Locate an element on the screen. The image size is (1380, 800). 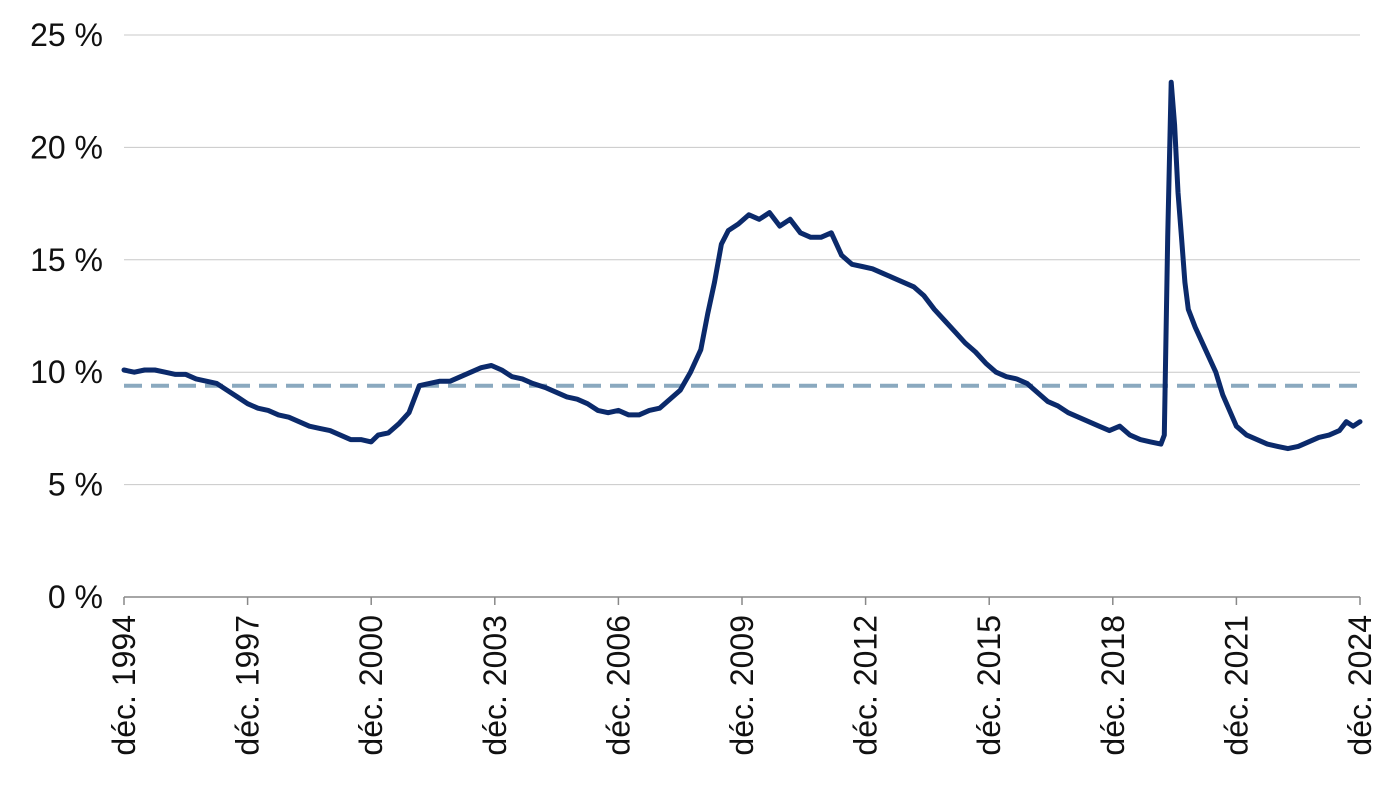
y-tick-label: 0 % is located at coordinates (75, 597).